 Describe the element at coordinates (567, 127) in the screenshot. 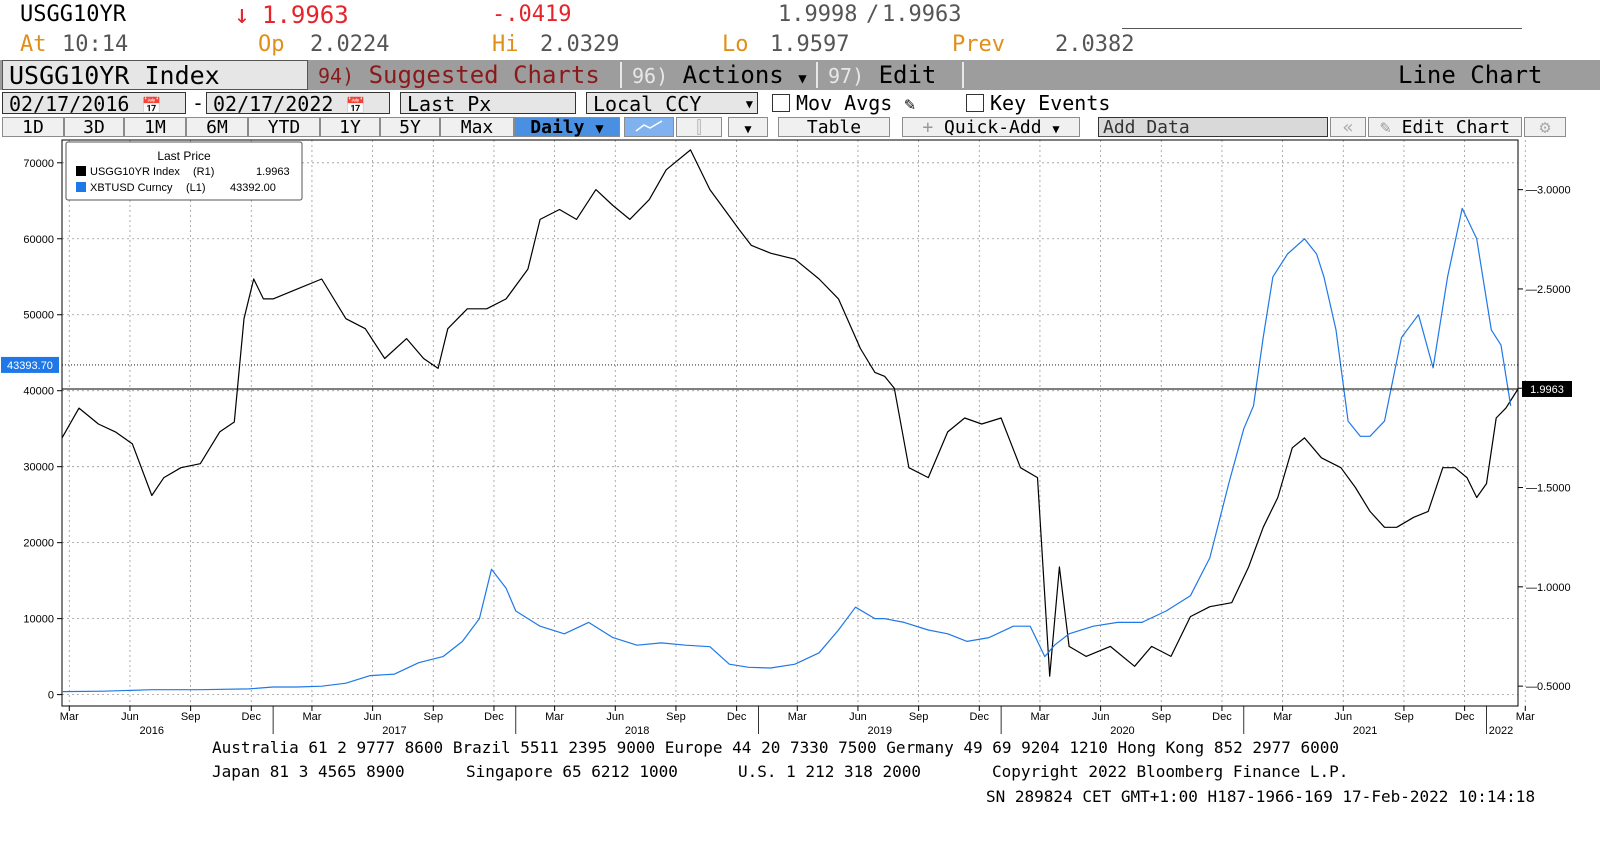

I see `frequency-dropdown: Daily ▼` at that location.